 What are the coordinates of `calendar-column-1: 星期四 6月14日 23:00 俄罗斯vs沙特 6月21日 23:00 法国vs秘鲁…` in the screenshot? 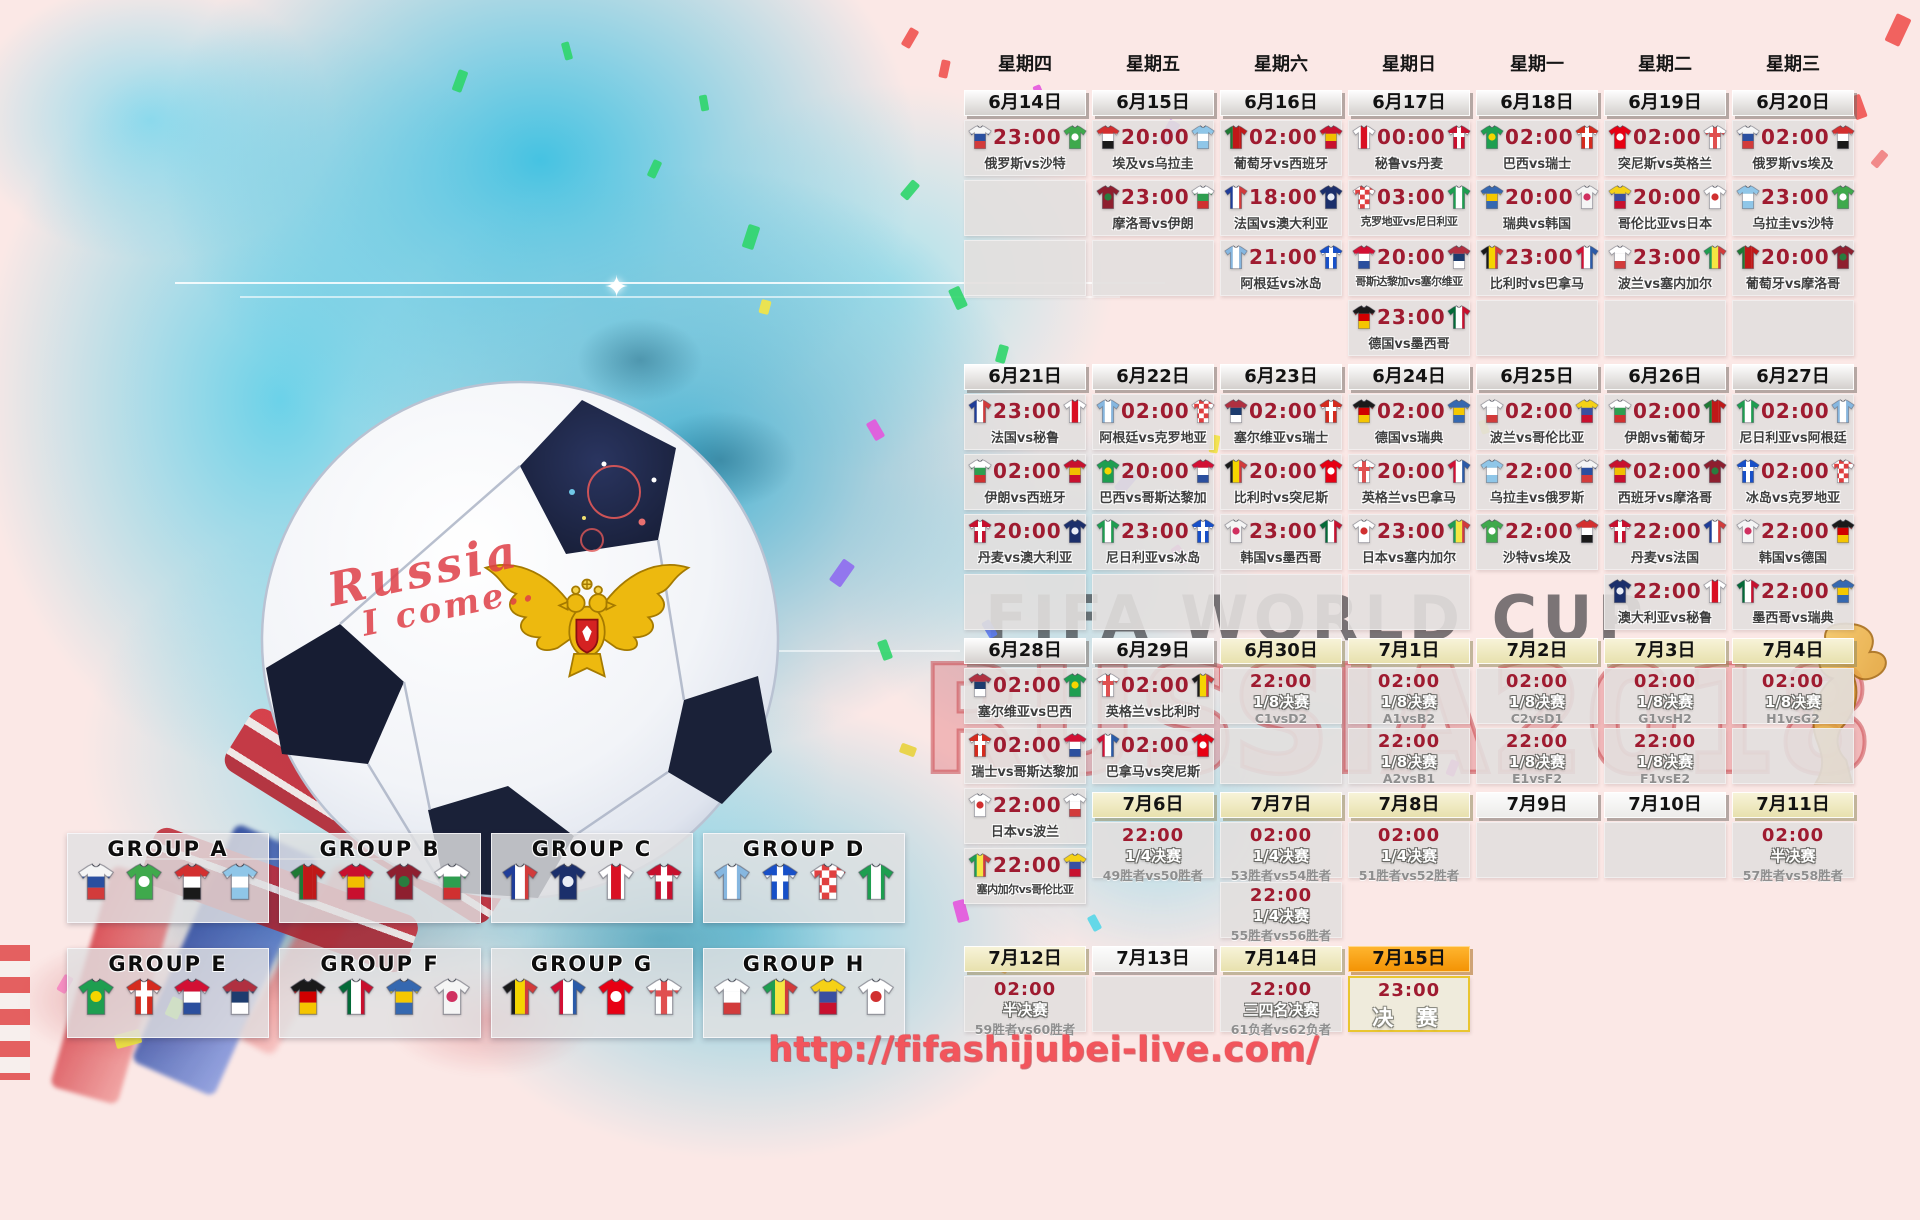 It's located at (1025, 542).